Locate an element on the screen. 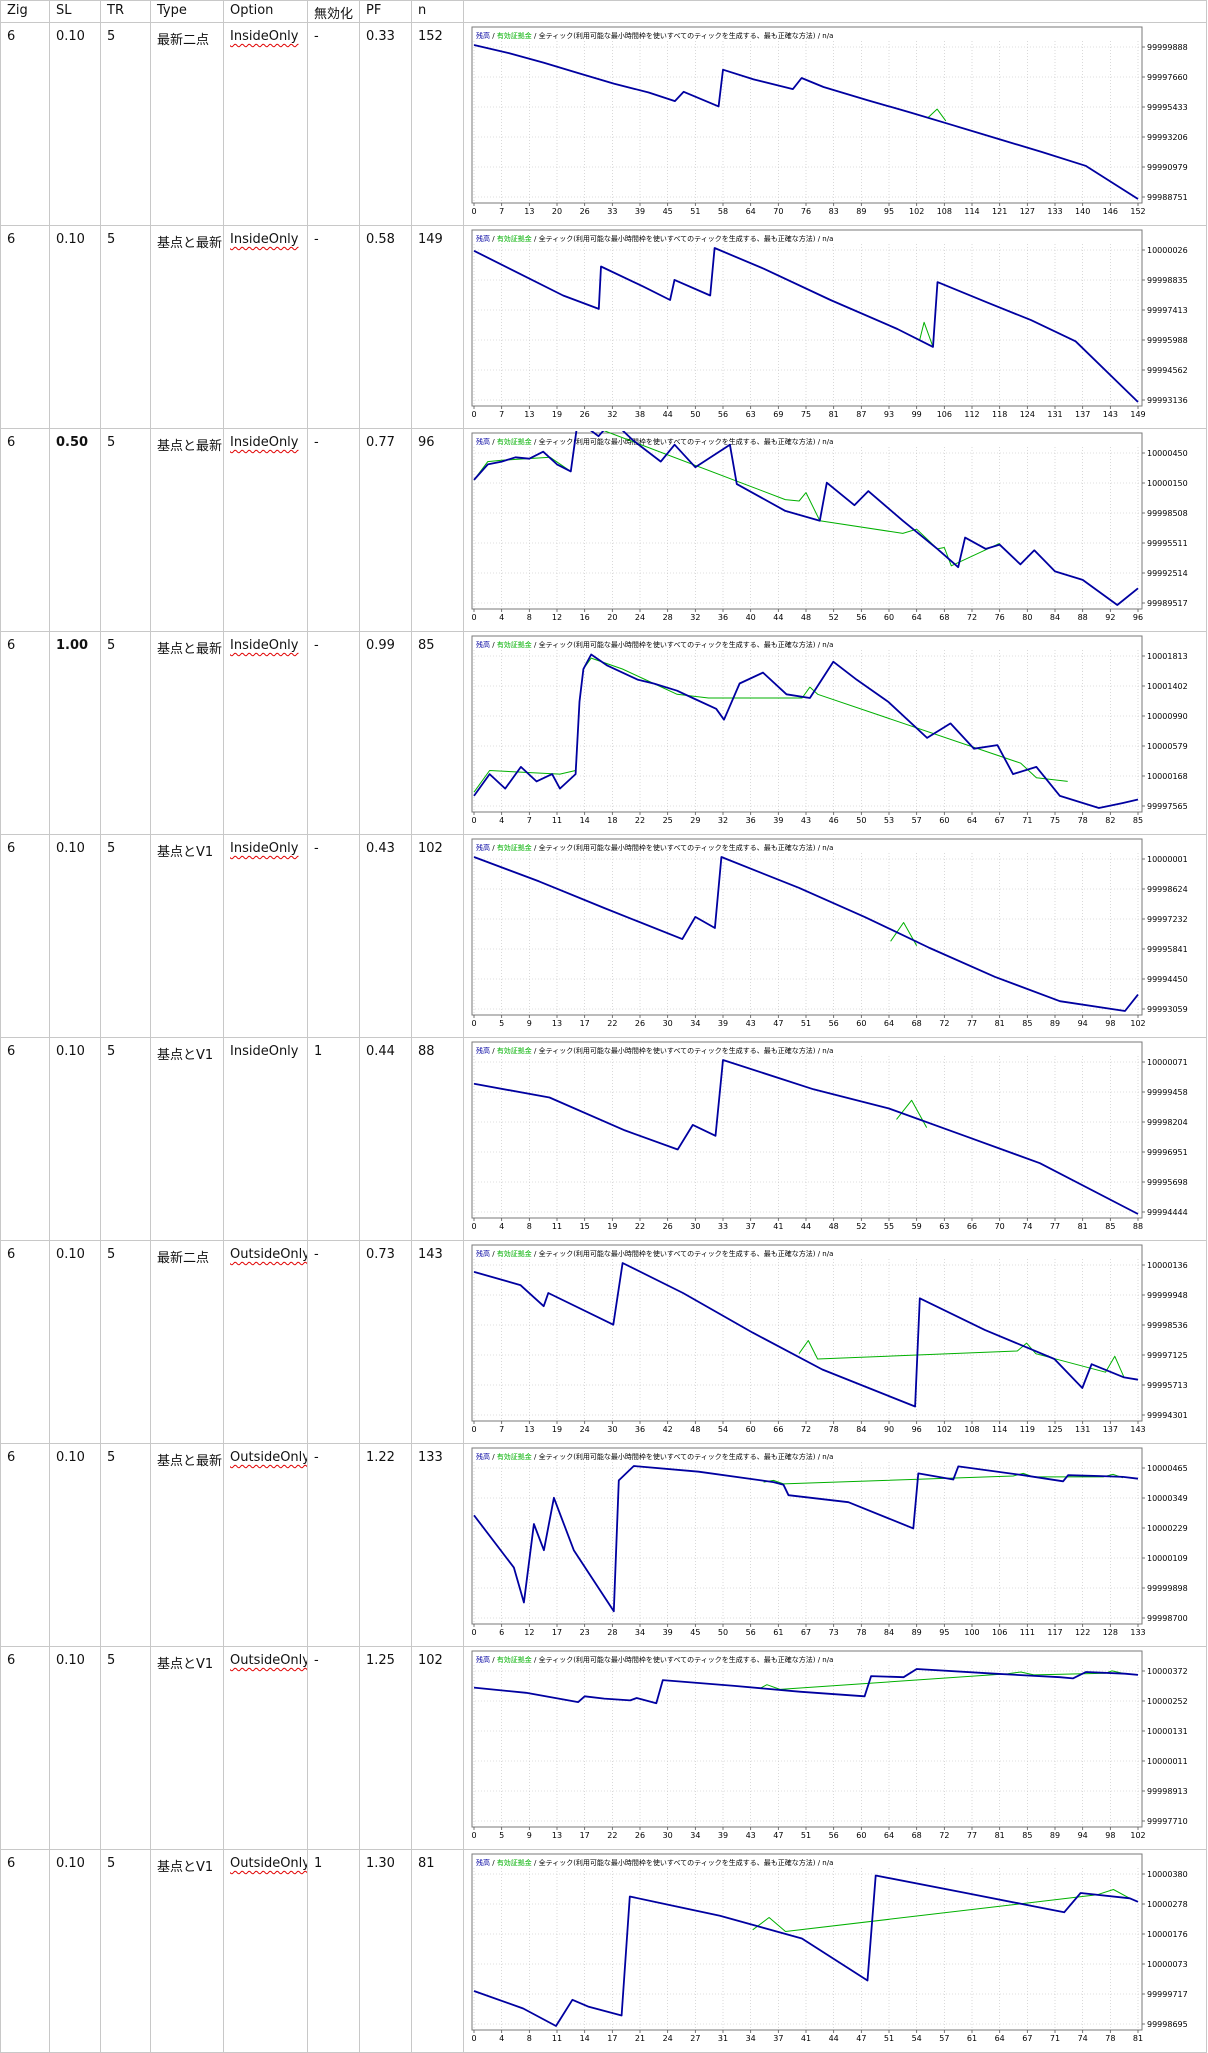  x-tick-label: 122 is located at coordinates (1082, 1632).